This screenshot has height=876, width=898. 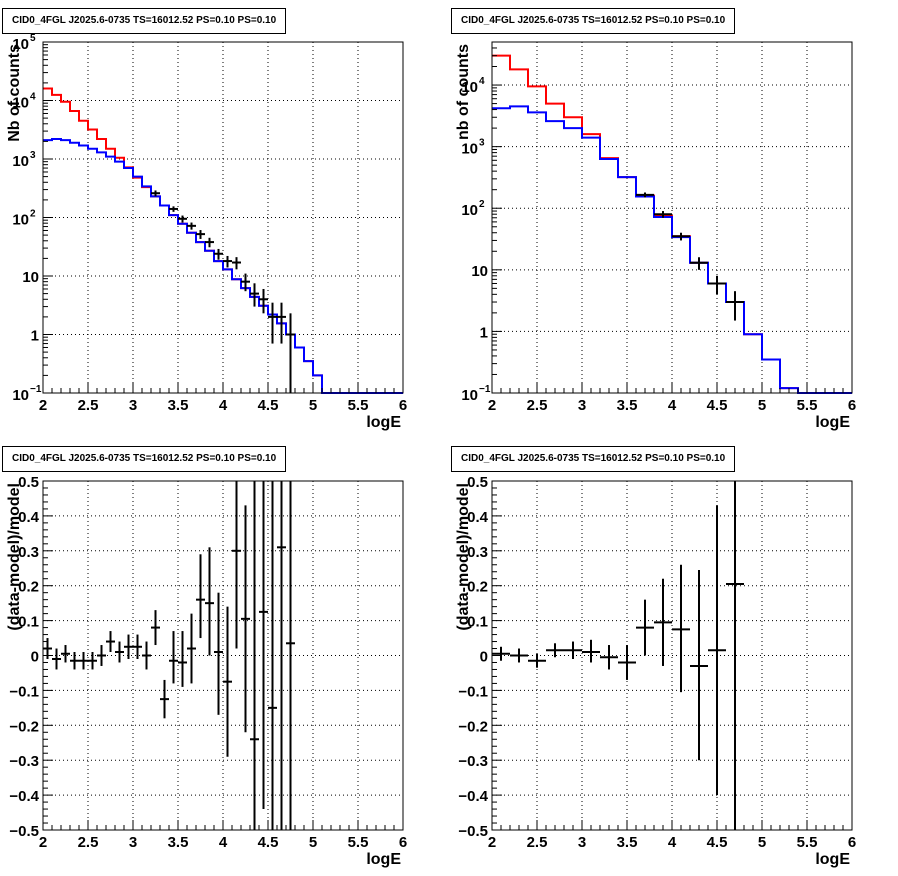 I want to click on y-tick-label: 0.4, so click(x=29, y=517).